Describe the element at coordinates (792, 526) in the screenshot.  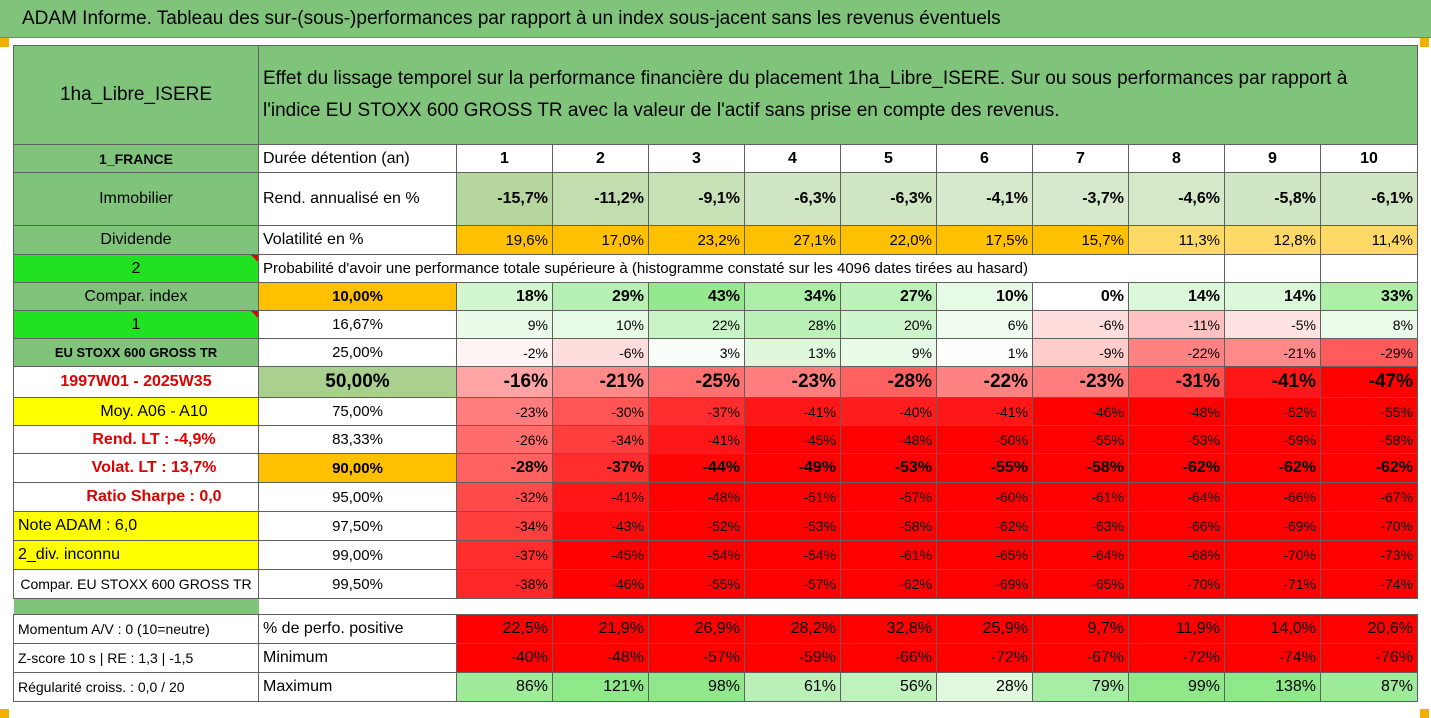
I see `percentile-value-4: -53%` at that location.